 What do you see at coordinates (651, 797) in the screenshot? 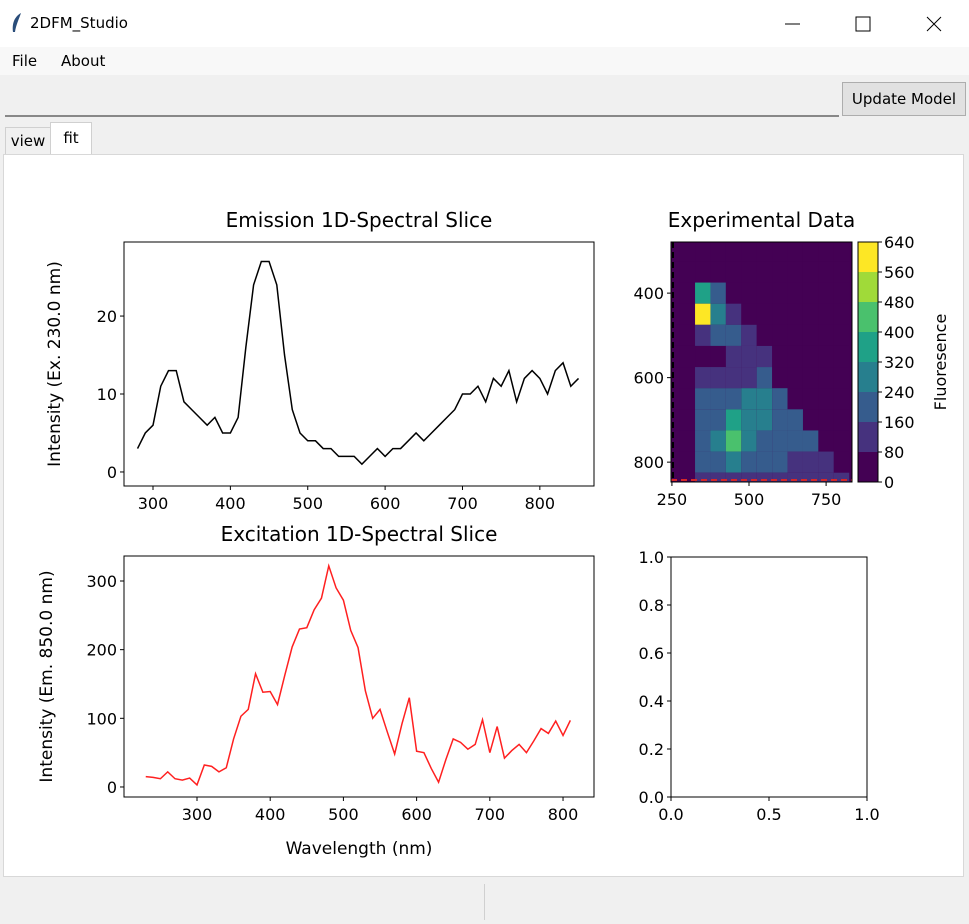
I see `y-tick-label: 0.0` at bounding box center [651, 797].